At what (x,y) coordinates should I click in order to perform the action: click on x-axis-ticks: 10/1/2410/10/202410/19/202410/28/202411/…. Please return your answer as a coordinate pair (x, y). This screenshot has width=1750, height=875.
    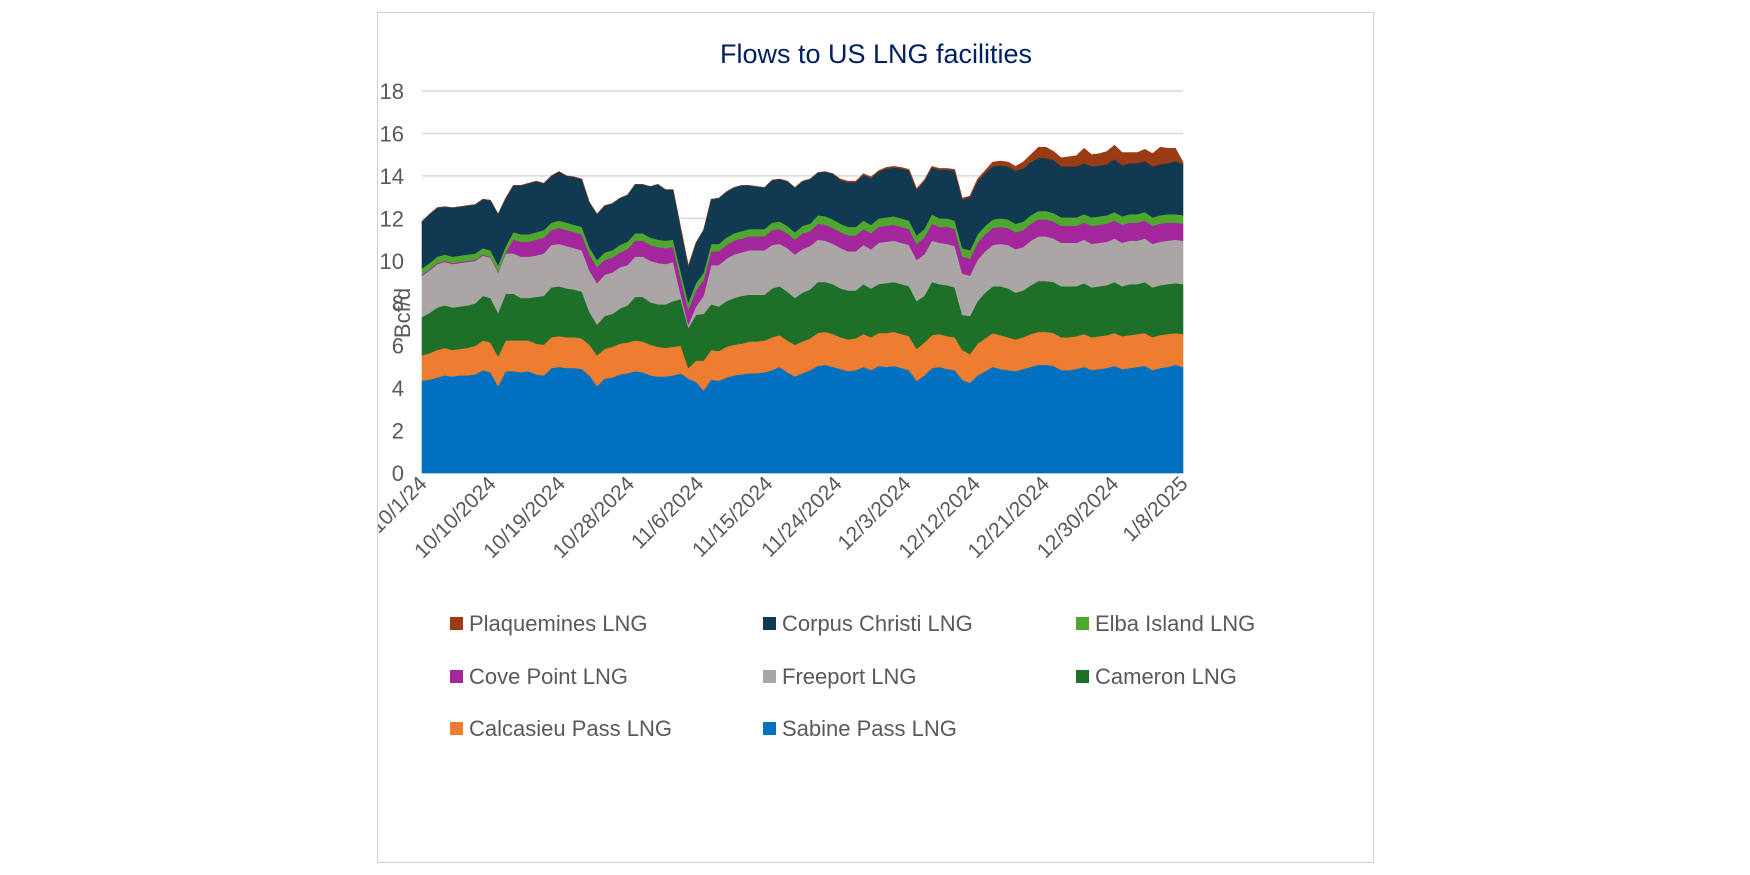
    Looking at the image, I should click on (785, 517).